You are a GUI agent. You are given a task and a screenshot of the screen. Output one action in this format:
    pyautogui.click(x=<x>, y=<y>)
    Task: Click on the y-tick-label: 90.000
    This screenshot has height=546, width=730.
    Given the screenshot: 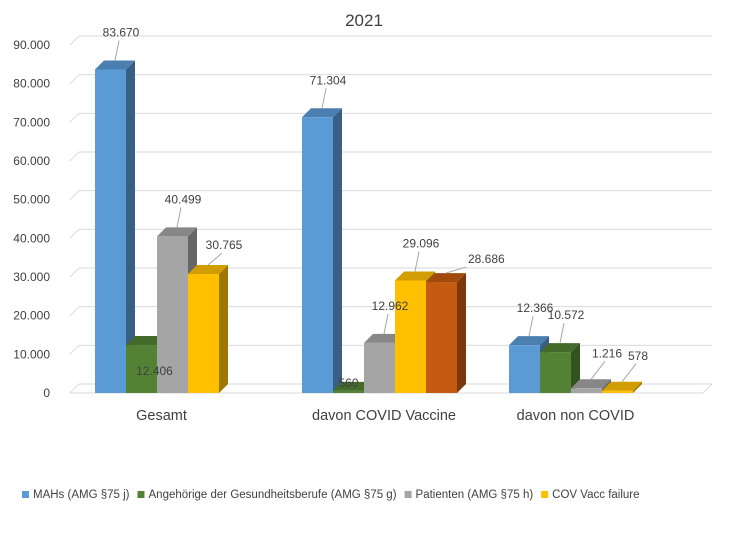 What is the action you would take?
    pyautogui.click(x=31, y=45)
    